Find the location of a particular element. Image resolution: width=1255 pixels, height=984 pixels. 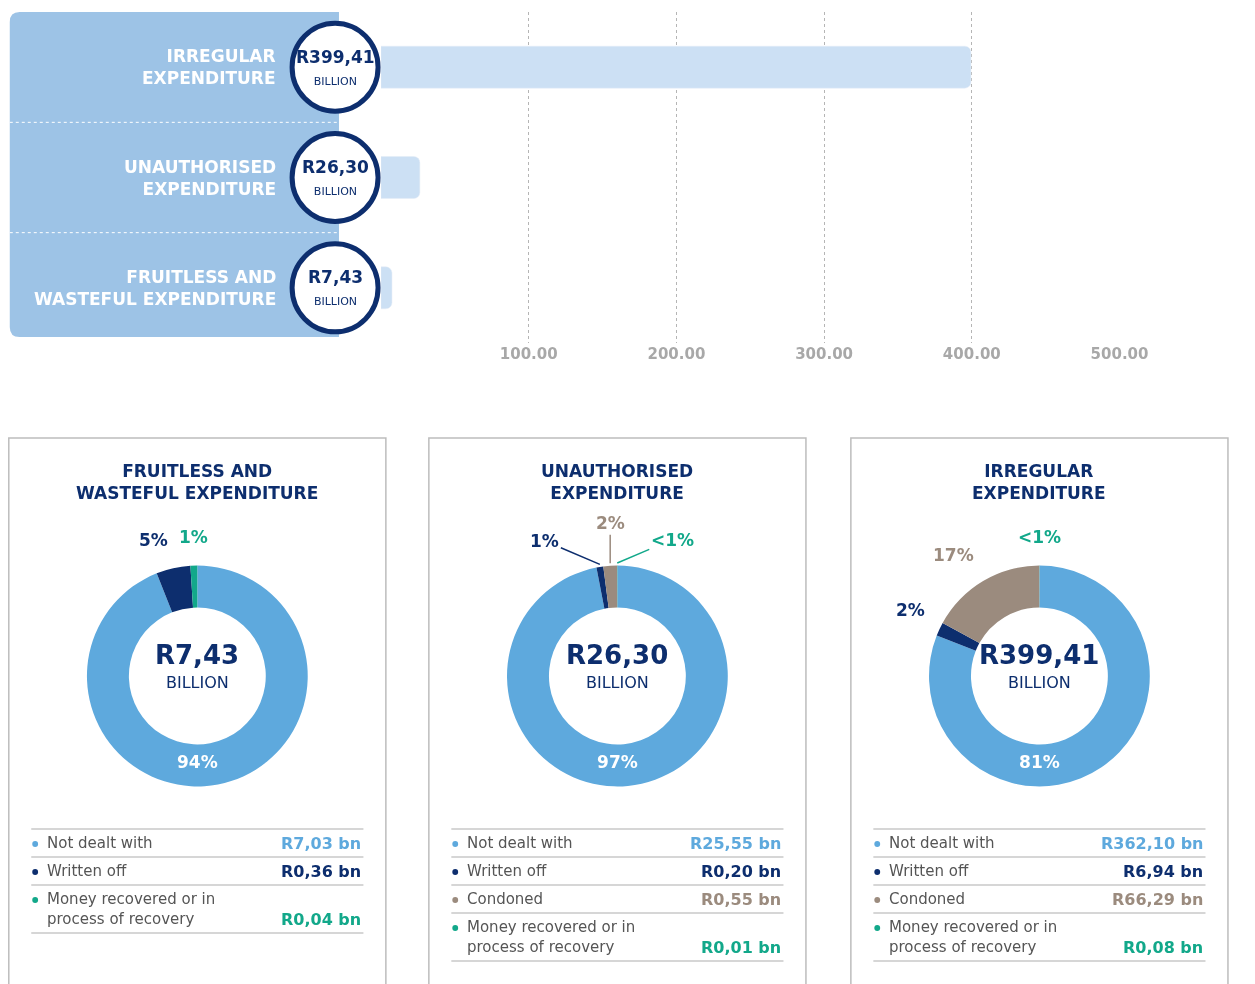

y-tick-label: UNAUTHORISED EXPENDITURE is located at coordinates (200, 178).